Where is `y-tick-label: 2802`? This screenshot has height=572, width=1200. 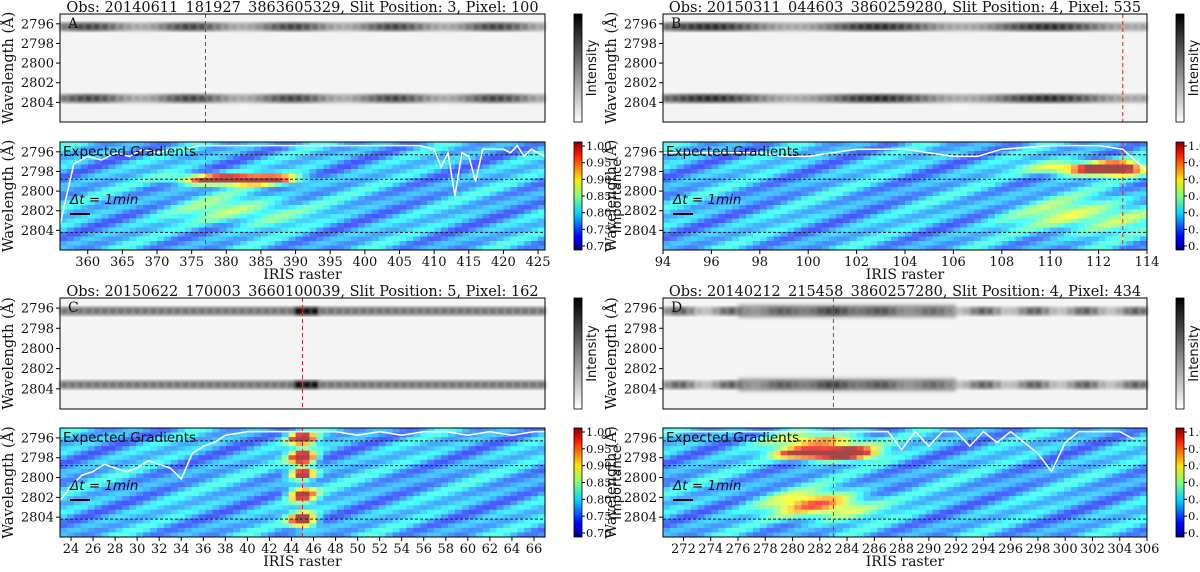 y-tick-label: 2802 is located at coordinates (640, 83).